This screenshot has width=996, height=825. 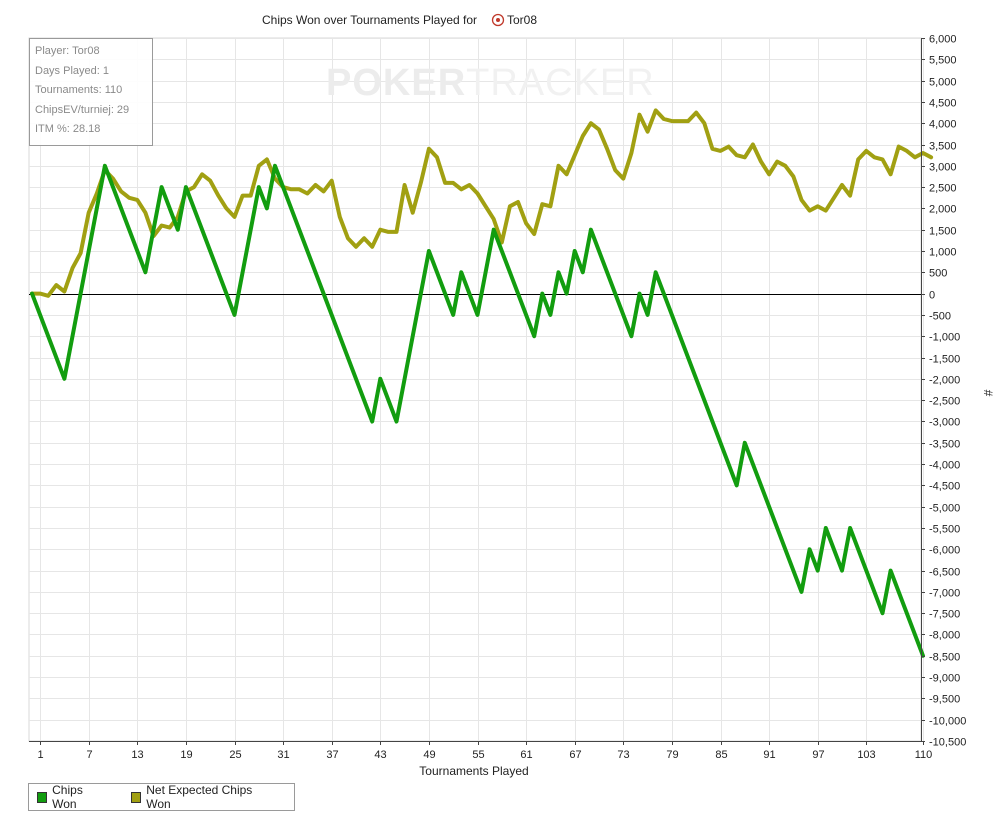 I want to click on watermark-logo: POKERTRACKER, so click(x=490, y=83).